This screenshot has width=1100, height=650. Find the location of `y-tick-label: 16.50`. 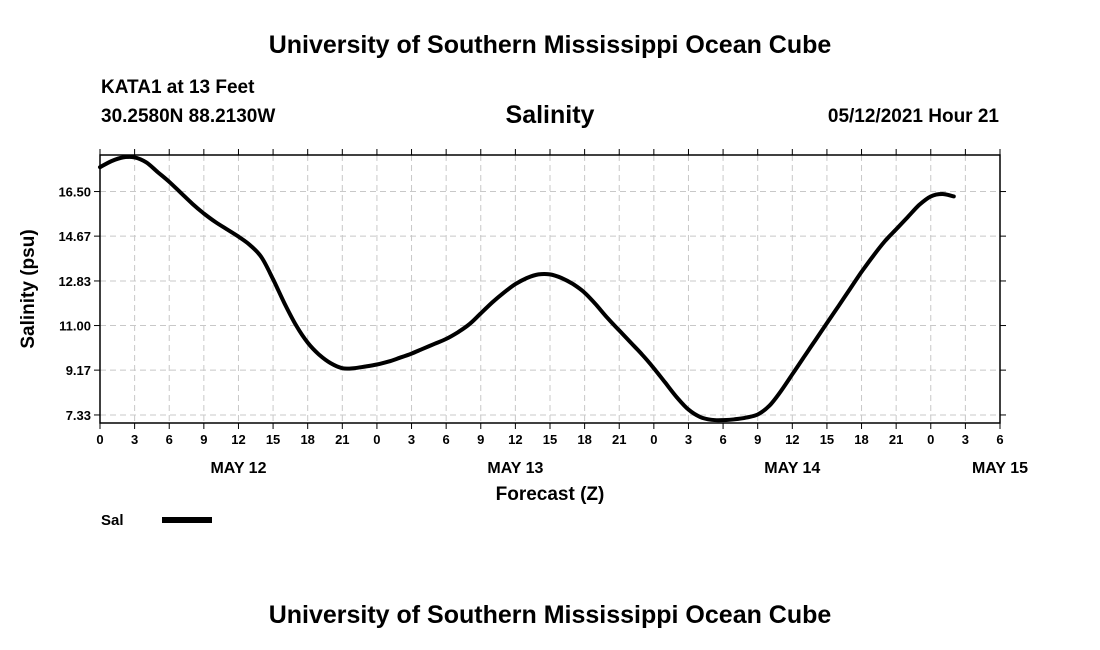

y-tick-label: 16.50 is located at coordinates (74, 192).